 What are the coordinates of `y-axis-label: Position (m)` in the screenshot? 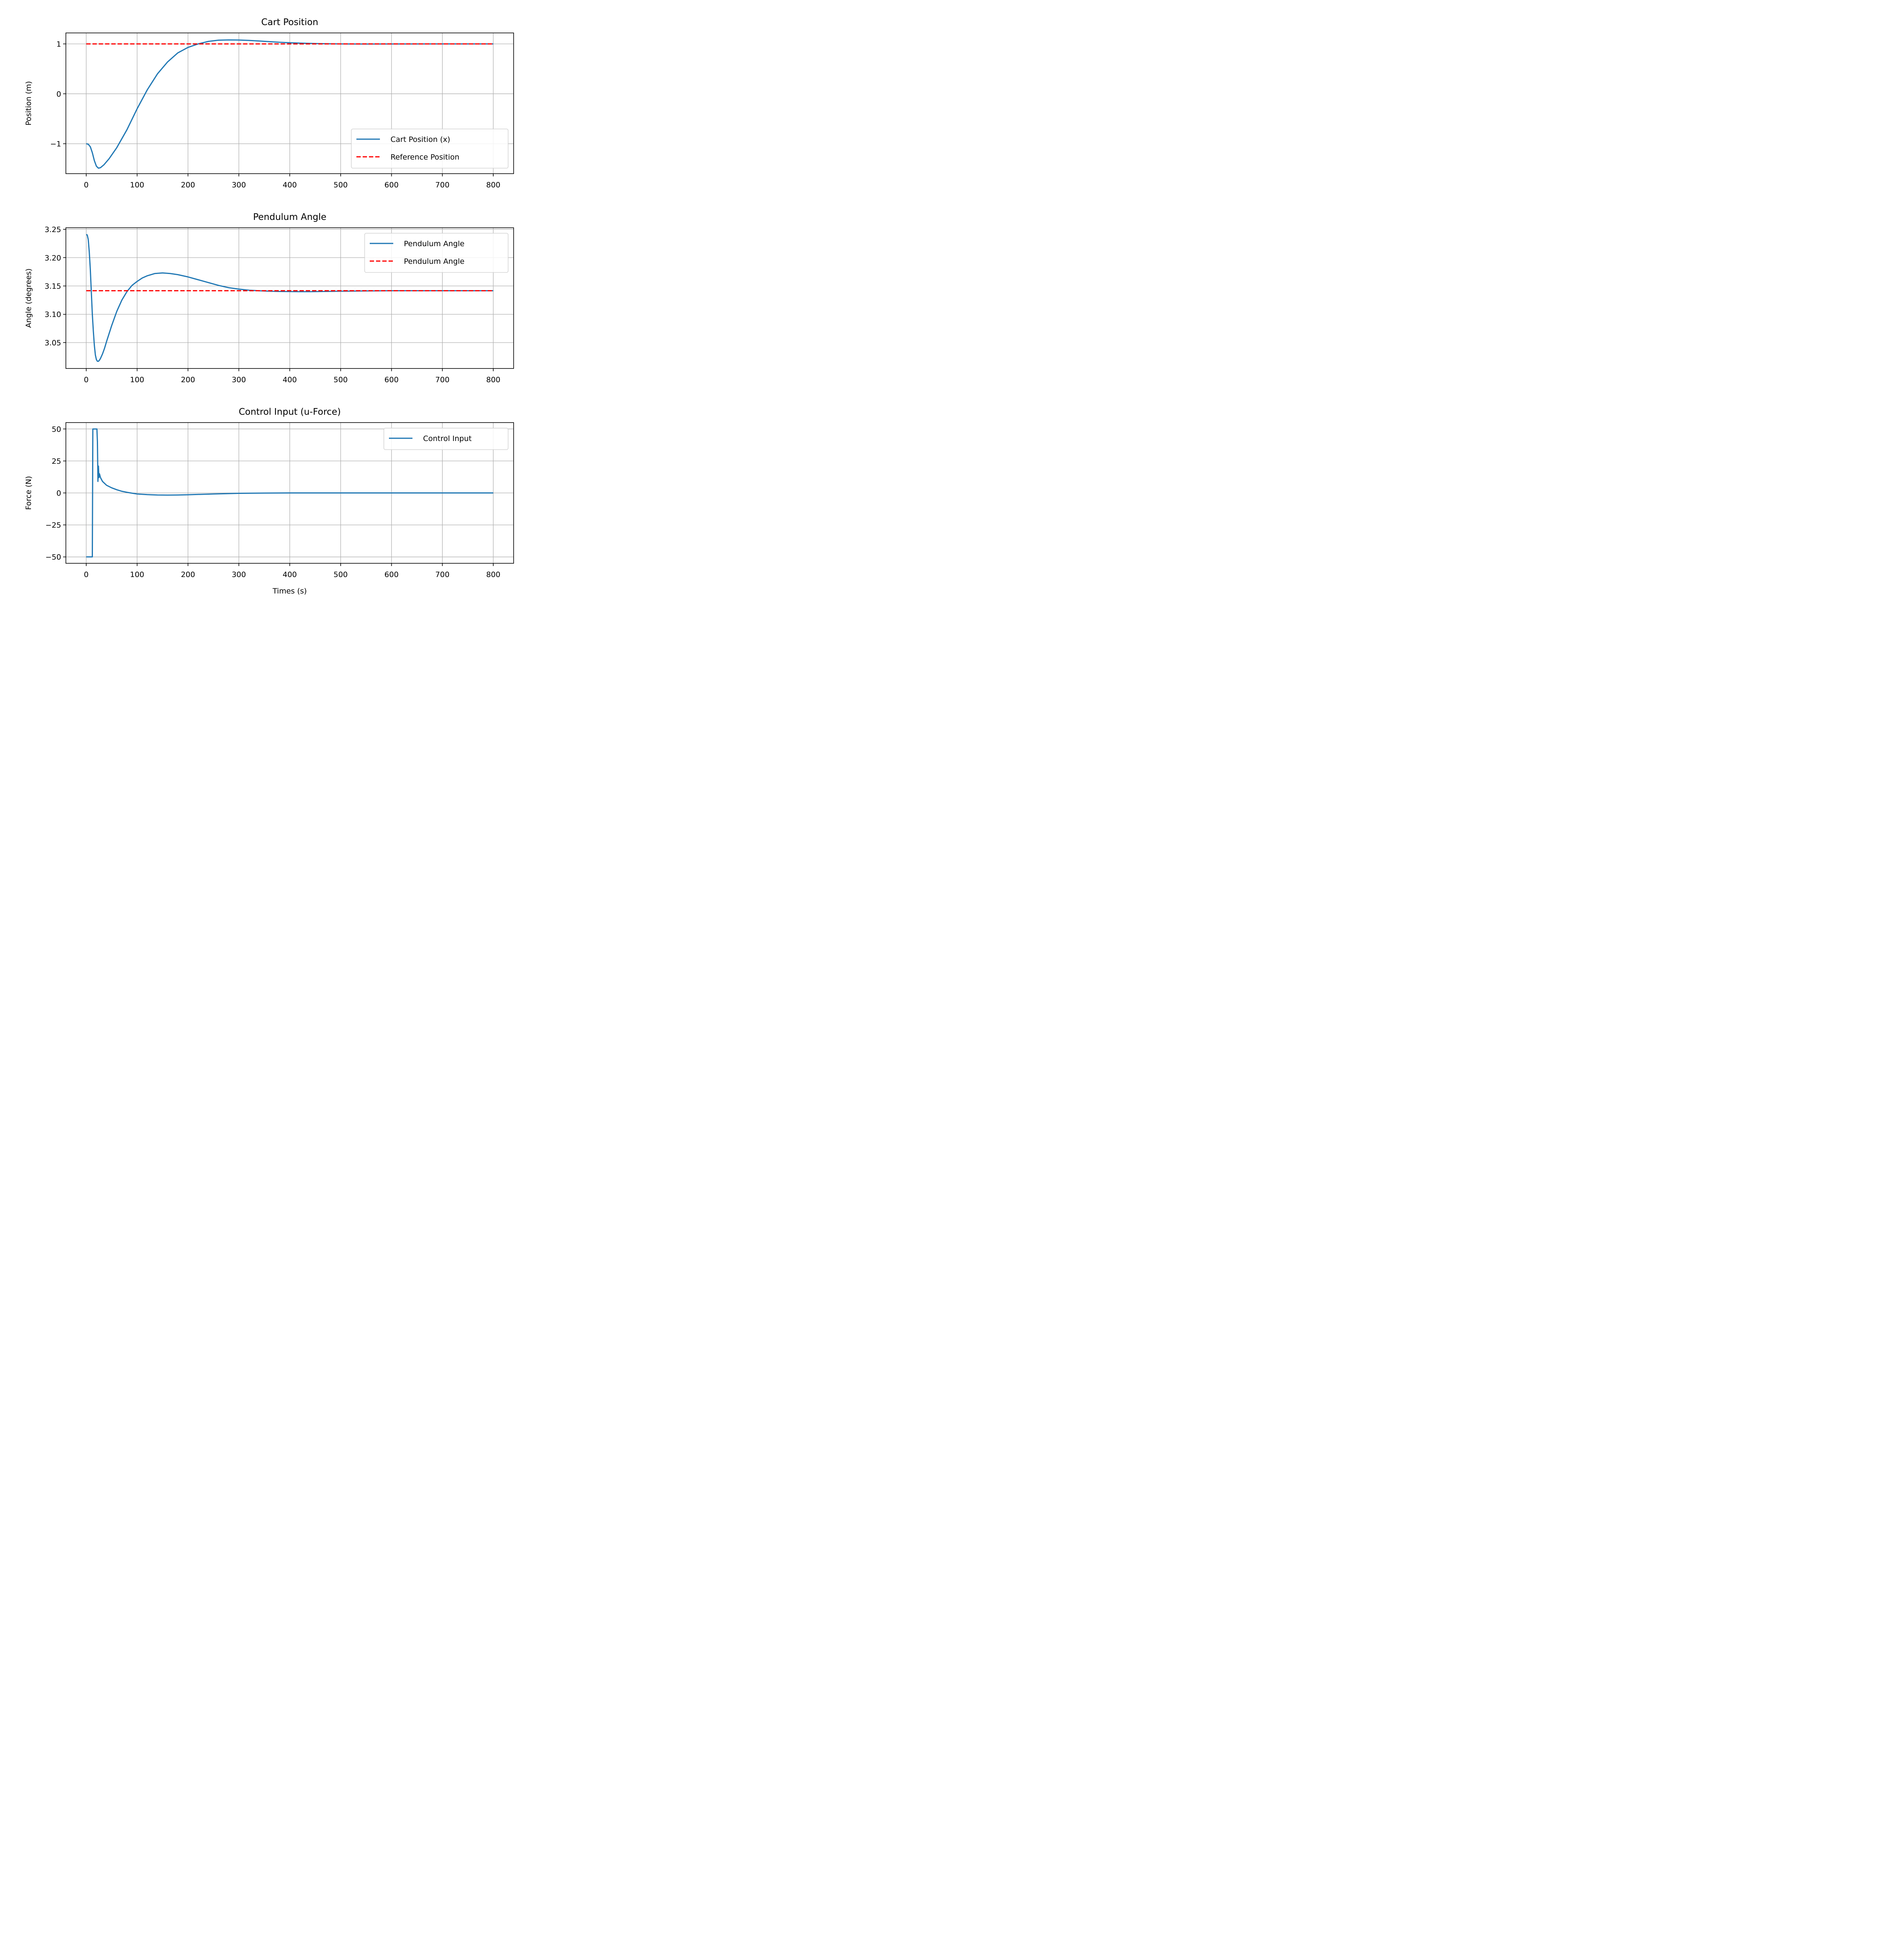 It's located at (28, 103).